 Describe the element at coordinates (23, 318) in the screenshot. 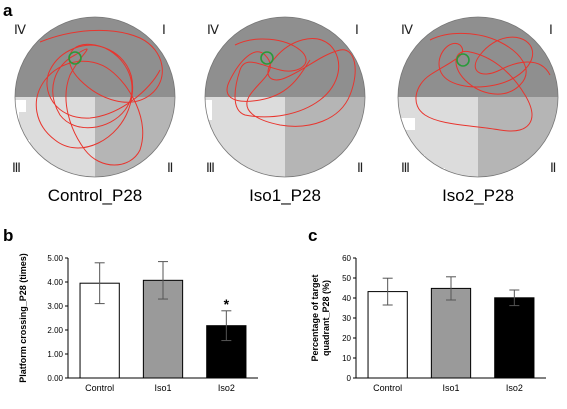

I see `y-axis-label: Platform crossing_P28 (times)` at that location.